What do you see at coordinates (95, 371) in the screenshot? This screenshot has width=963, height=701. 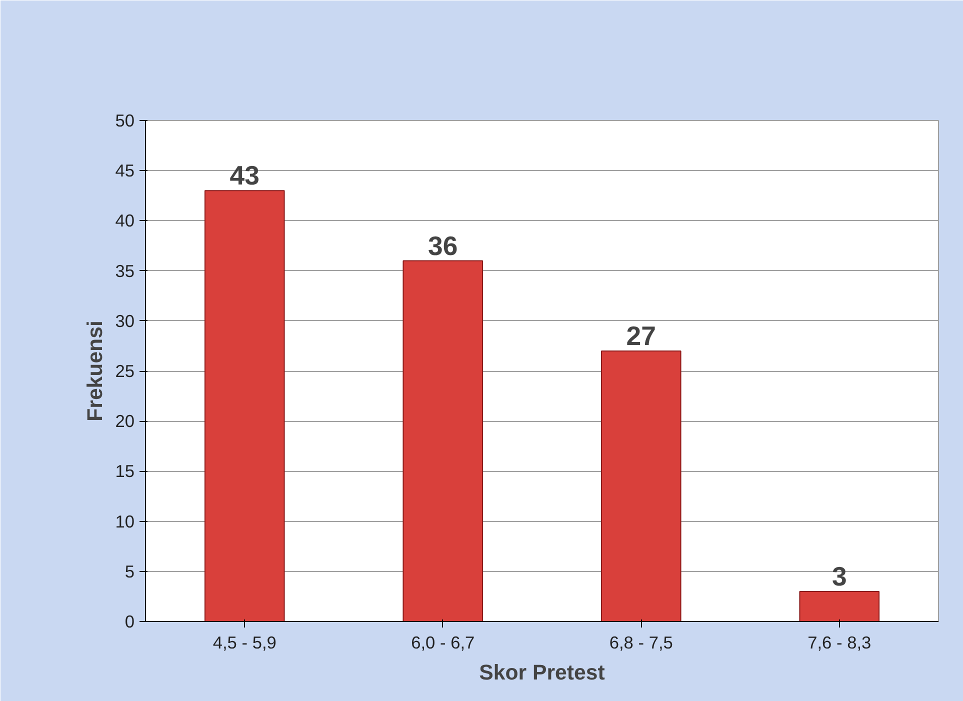 I see `y-axis-title: Frekuensi` at bounding box center [95, 371].